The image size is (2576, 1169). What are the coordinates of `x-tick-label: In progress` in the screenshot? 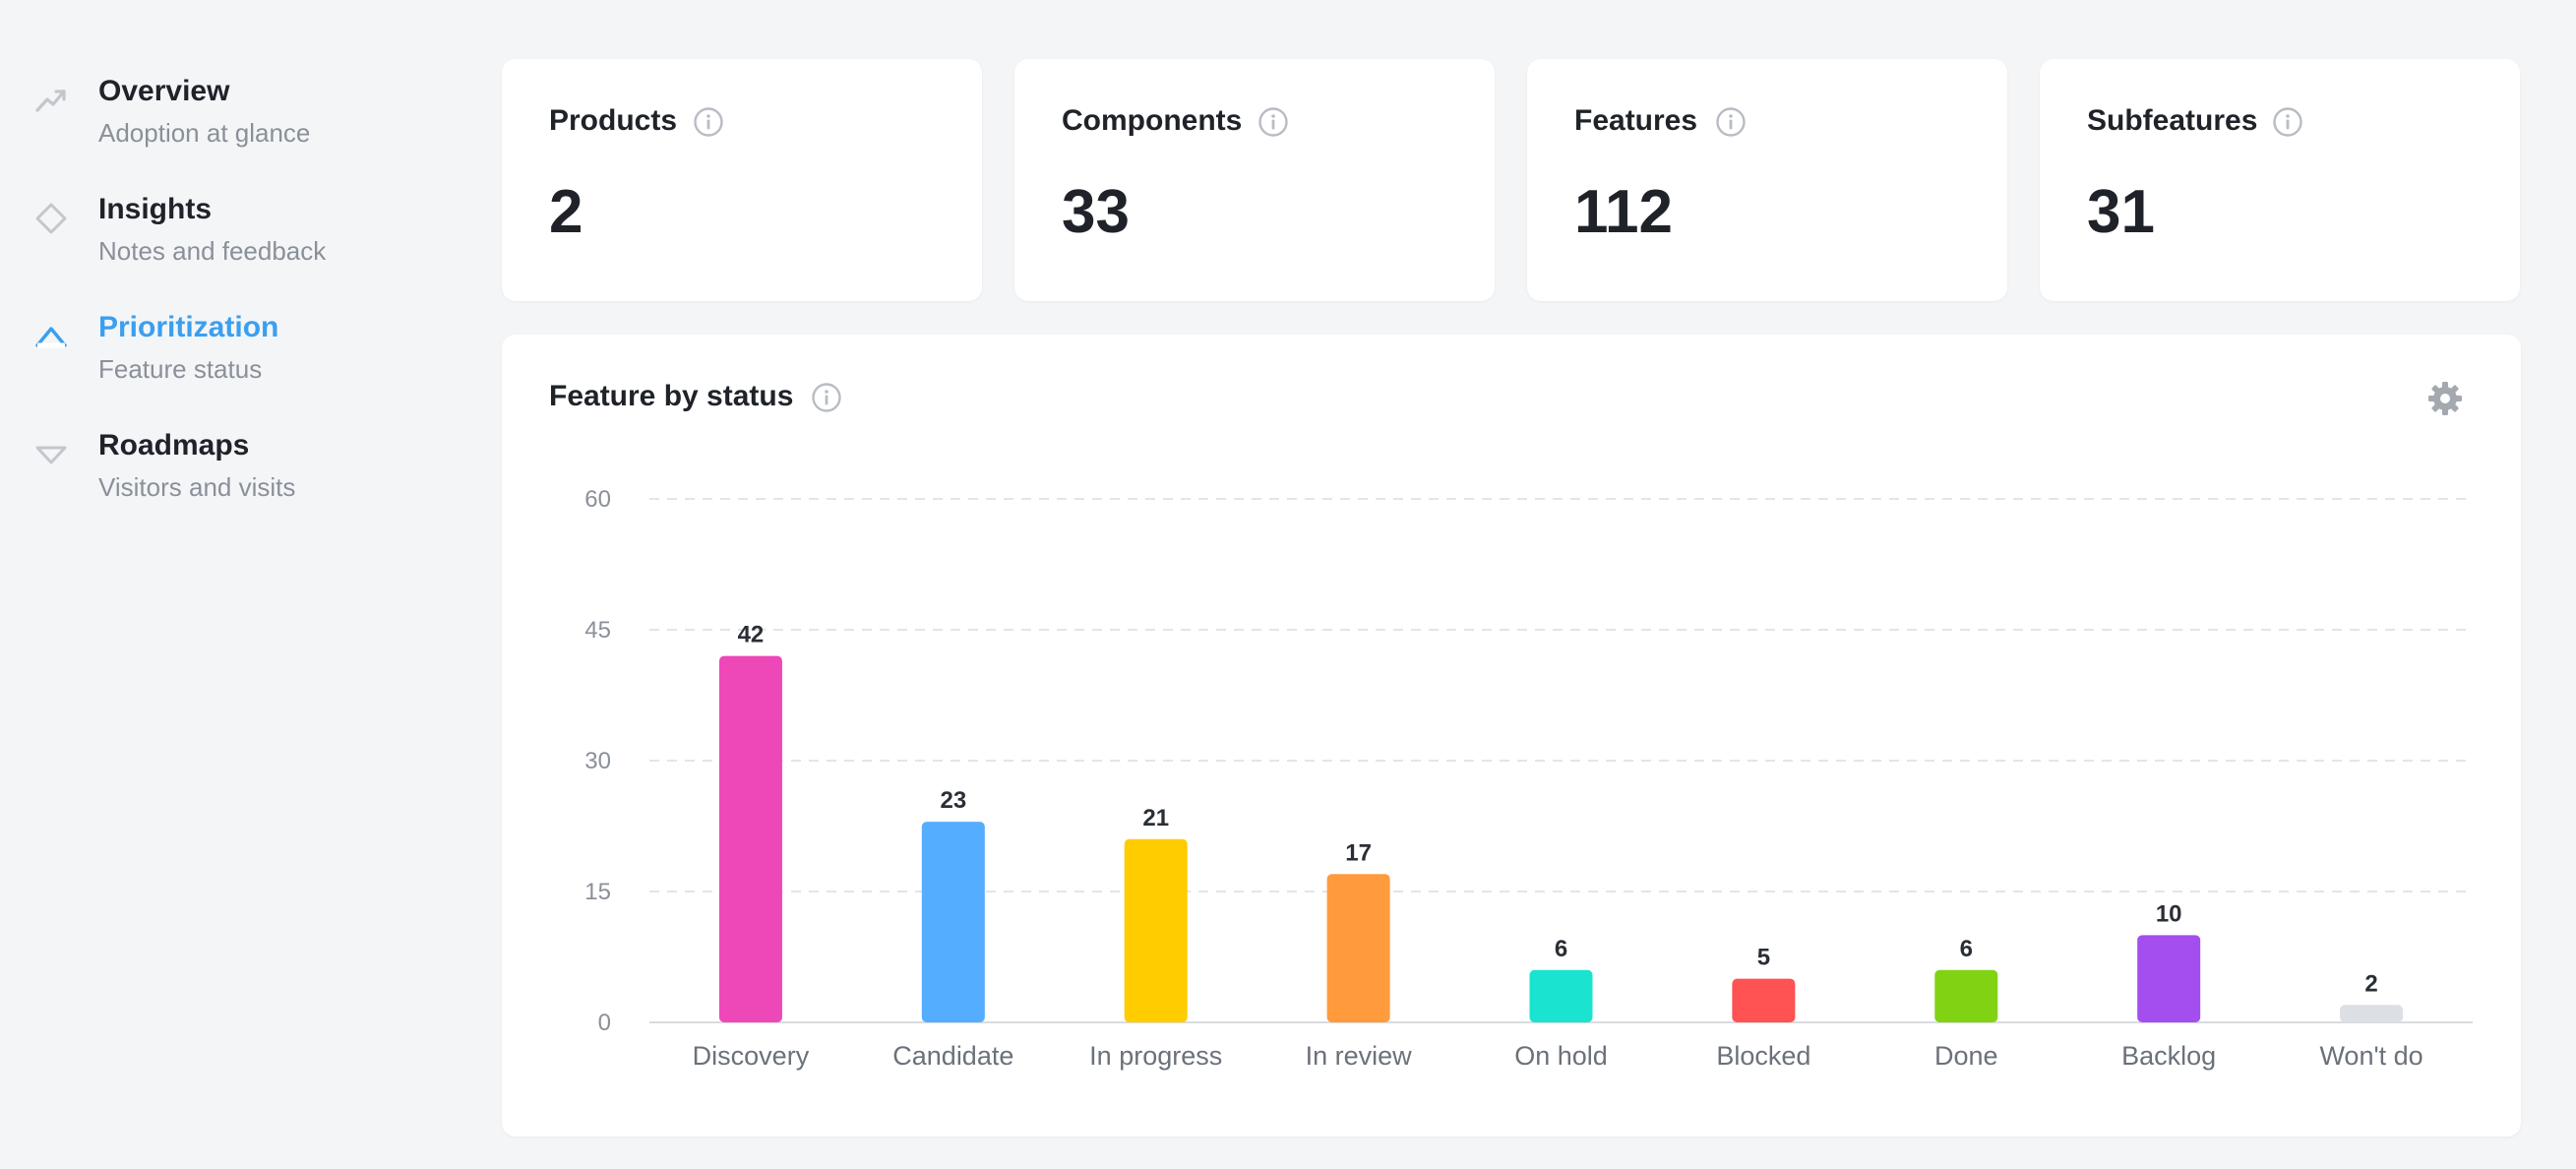 It's located at (1155, 1056).